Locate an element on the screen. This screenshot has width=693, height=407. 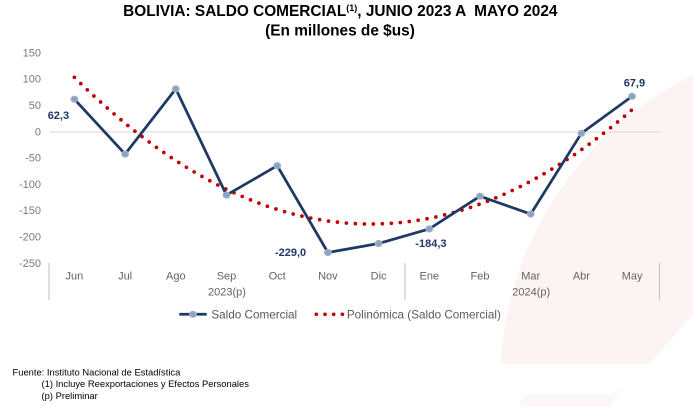
svg-text: Ene is located at coordinates (430, 277).